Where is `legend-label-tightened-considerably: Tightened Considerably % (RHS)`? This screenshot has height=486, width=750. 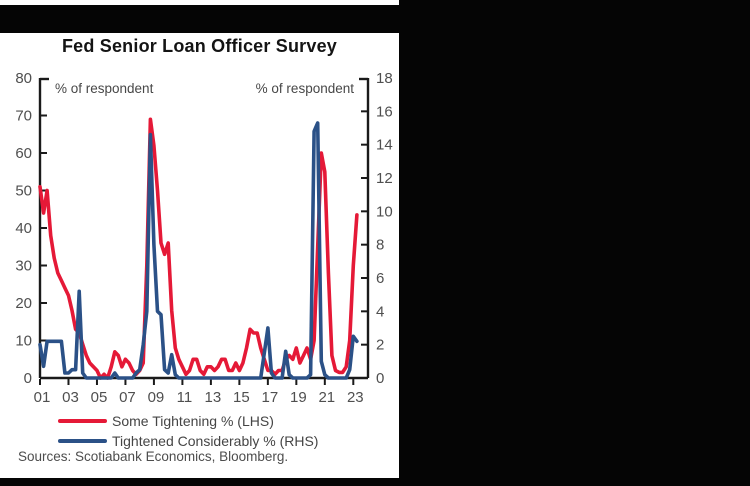
legend-label-tightened-considerably: Tightened Considerably % (RHS) is located at coordinates (215, 441).